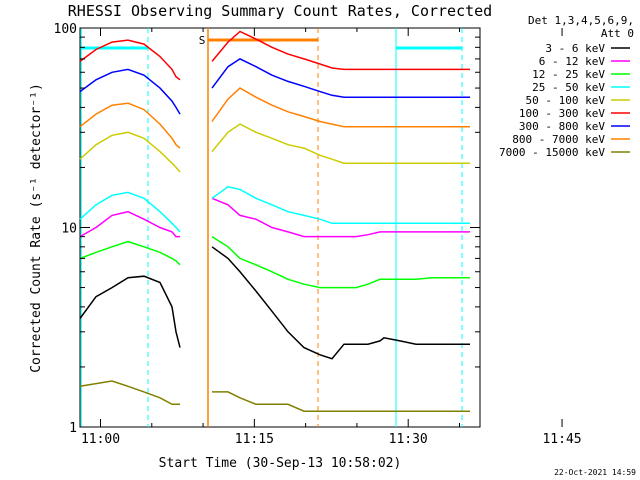  Describe the element at coordinates (73, 428) in the screenshot. I see `y-tick-label: 1` at that location.